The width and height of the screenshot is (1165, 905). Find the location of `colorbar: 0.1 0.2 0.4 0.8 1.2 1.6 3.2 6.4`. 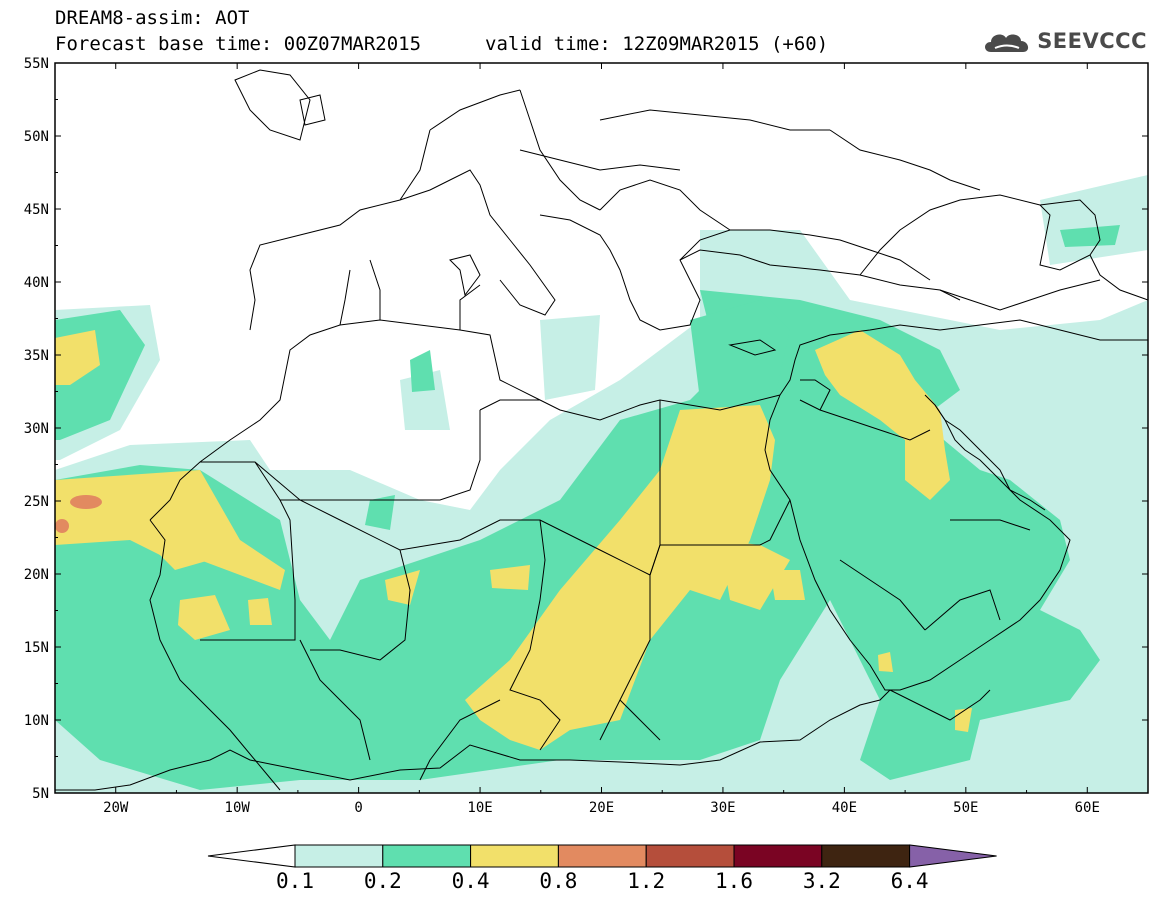

colorbar: 0.1 0.2 0.4 0.8 1.2 1.6 3.2 6.4 is located at coordinates (602, 868).